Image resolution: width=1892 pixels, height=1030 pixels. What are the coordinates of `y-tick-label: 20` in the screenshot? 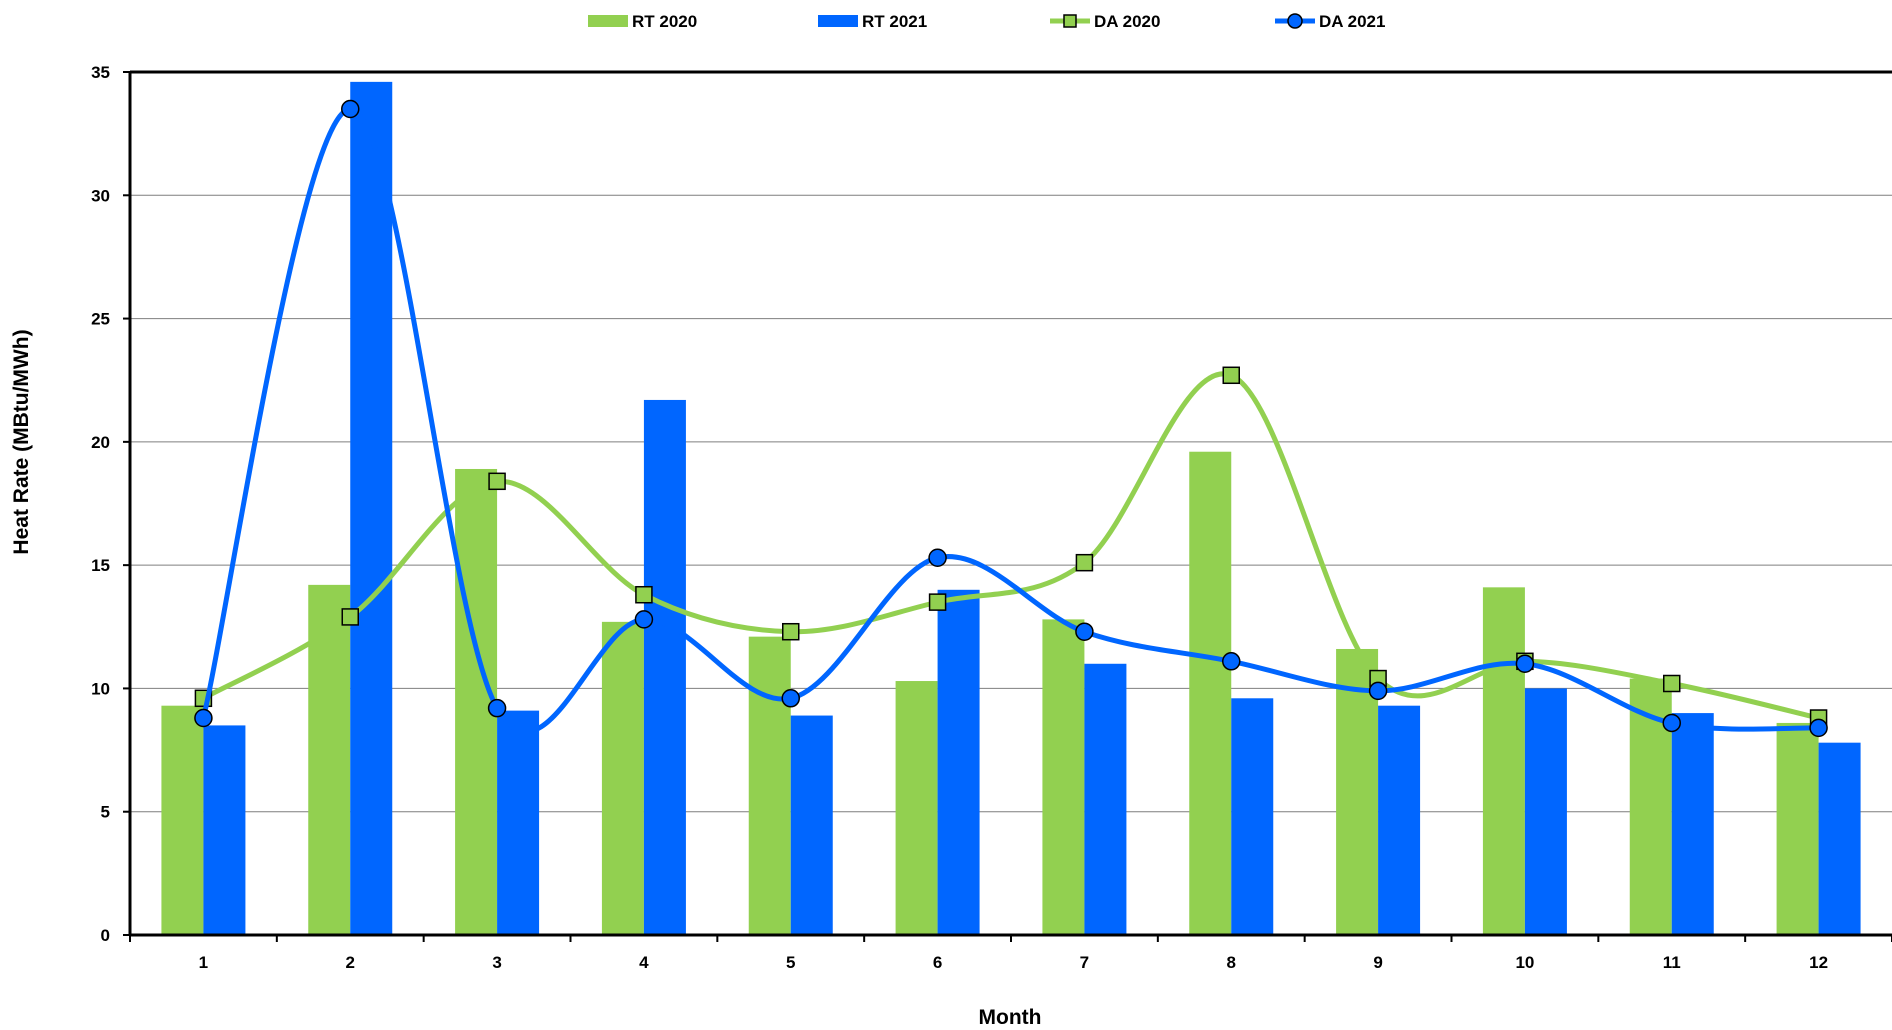 It's located at (100, 442).